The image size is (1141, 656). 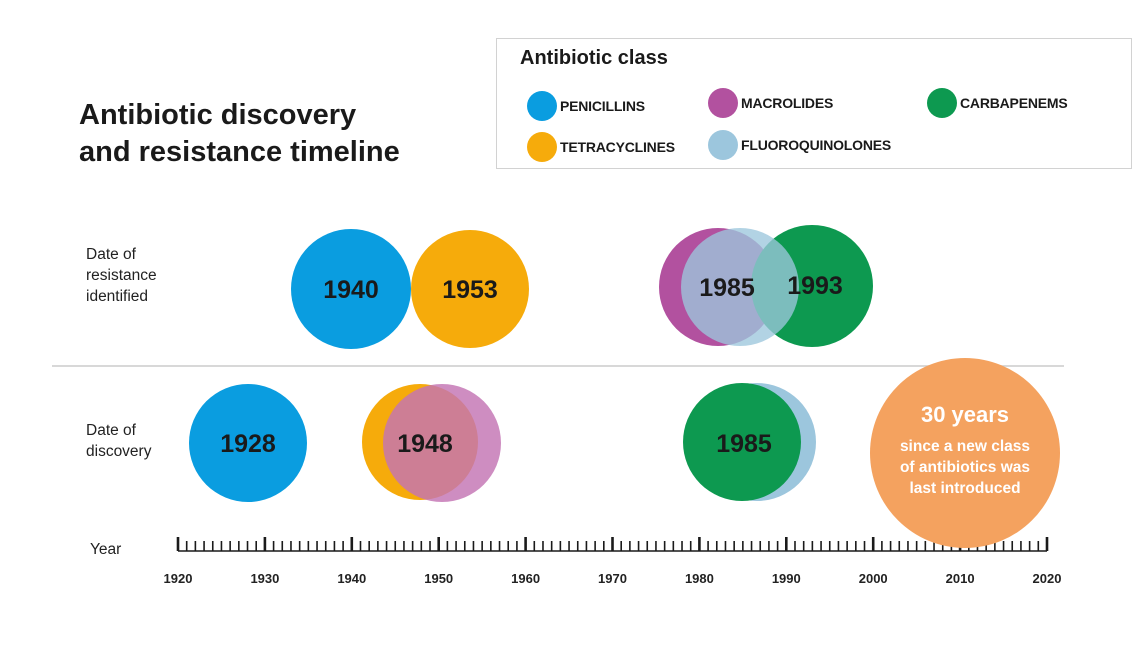 I want to click on axis-label: Year, so click(x=105, y=549).